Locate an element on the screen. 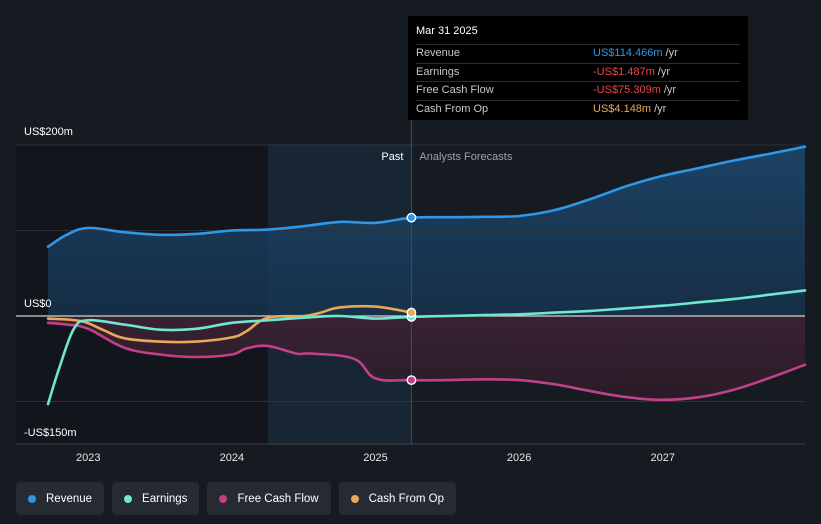 Image resolution: width=821 pixels, height=524 pixels. x-tick-label: 2026 is located at coordinates (519, 458).